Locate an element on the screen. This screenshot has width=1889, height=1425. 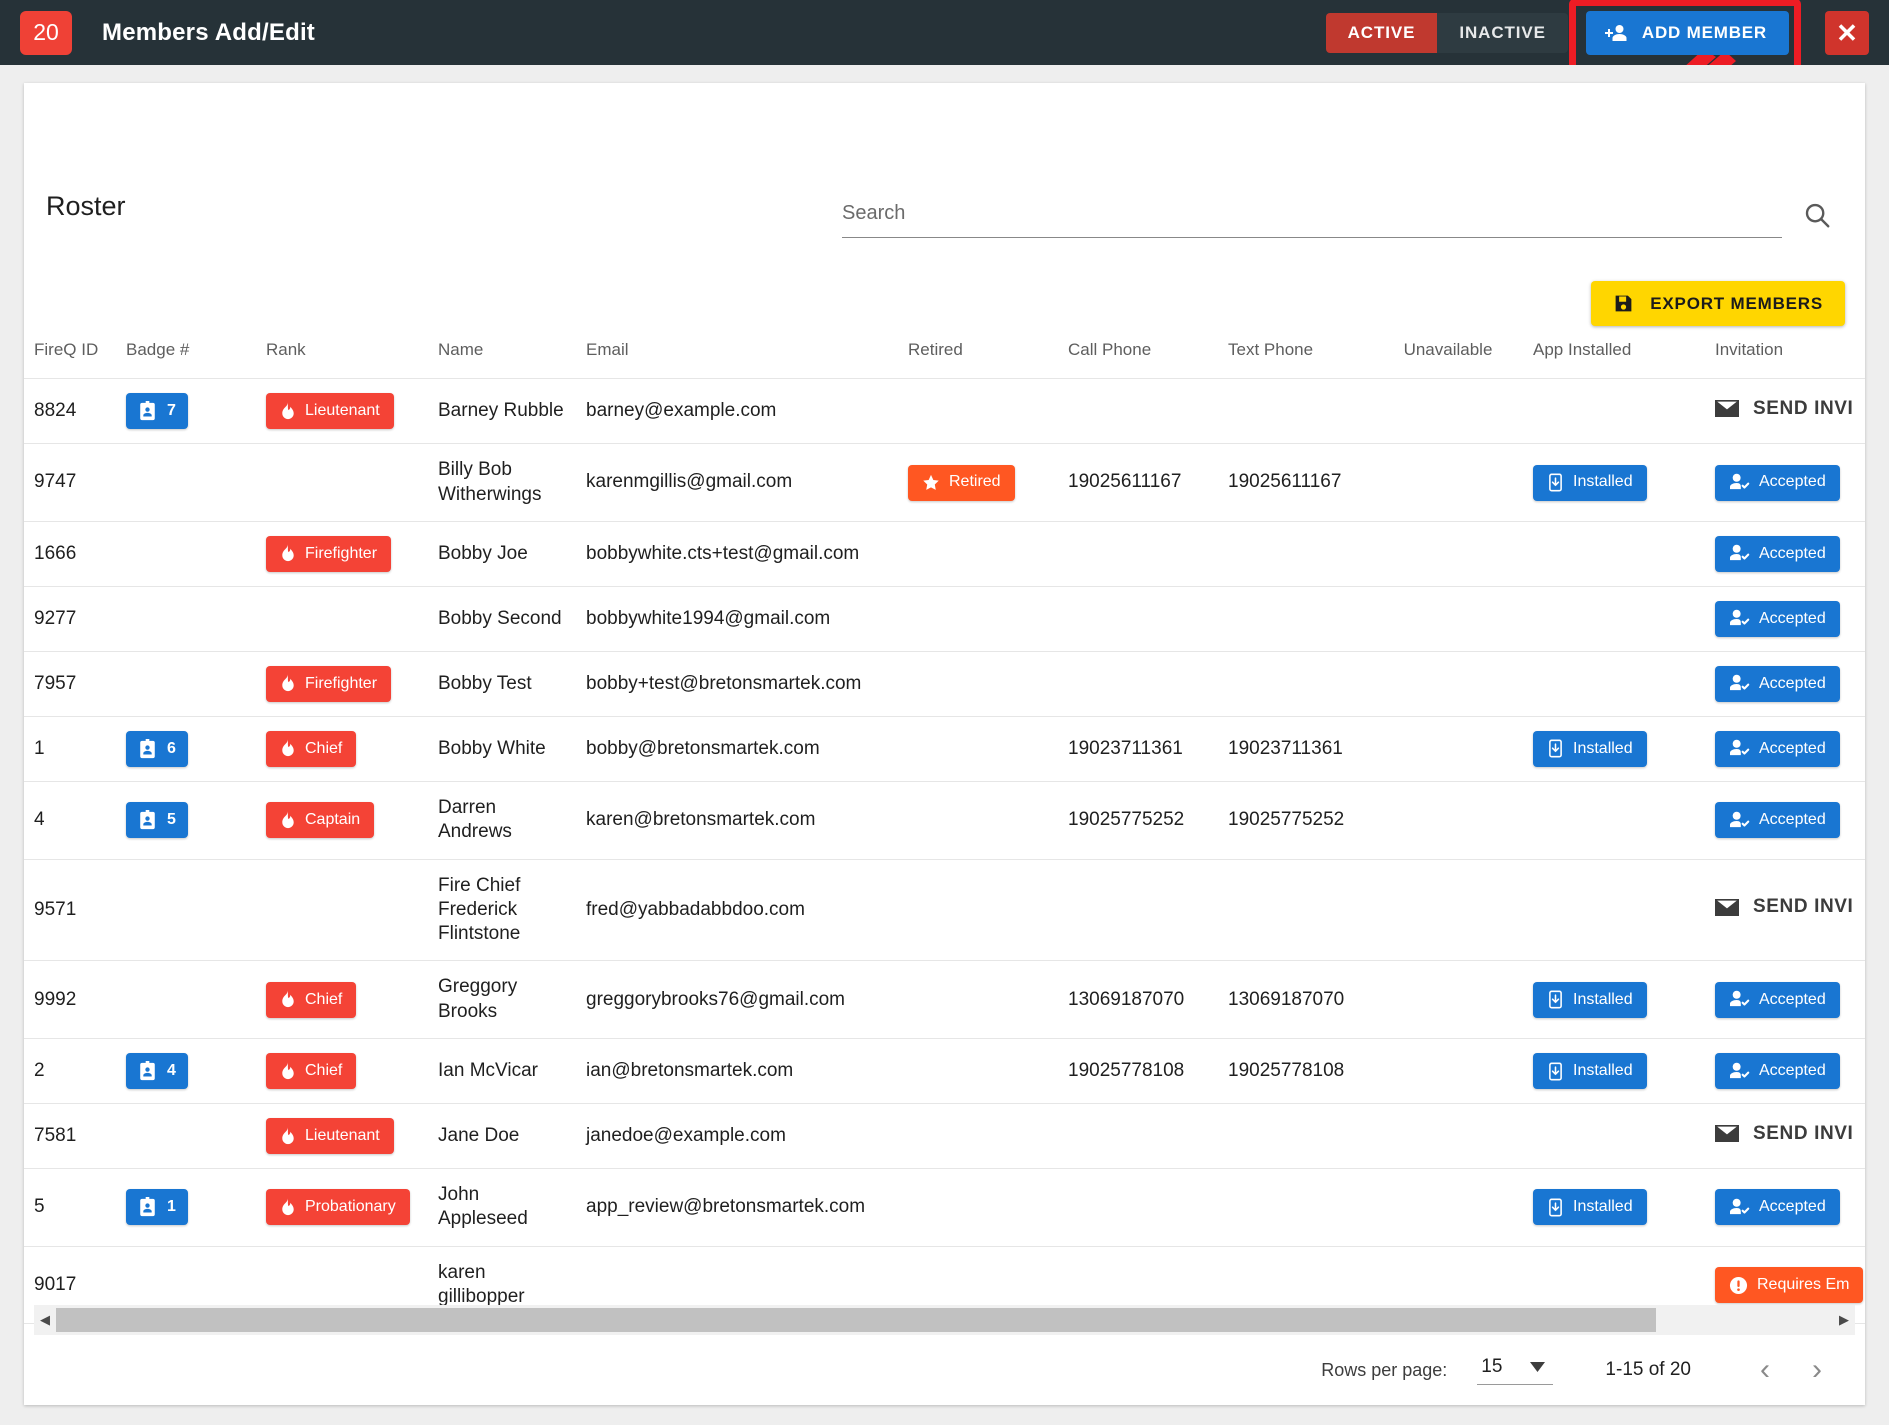
add-member-button: ADD MEMBER is located at coordinates (1687, 32).